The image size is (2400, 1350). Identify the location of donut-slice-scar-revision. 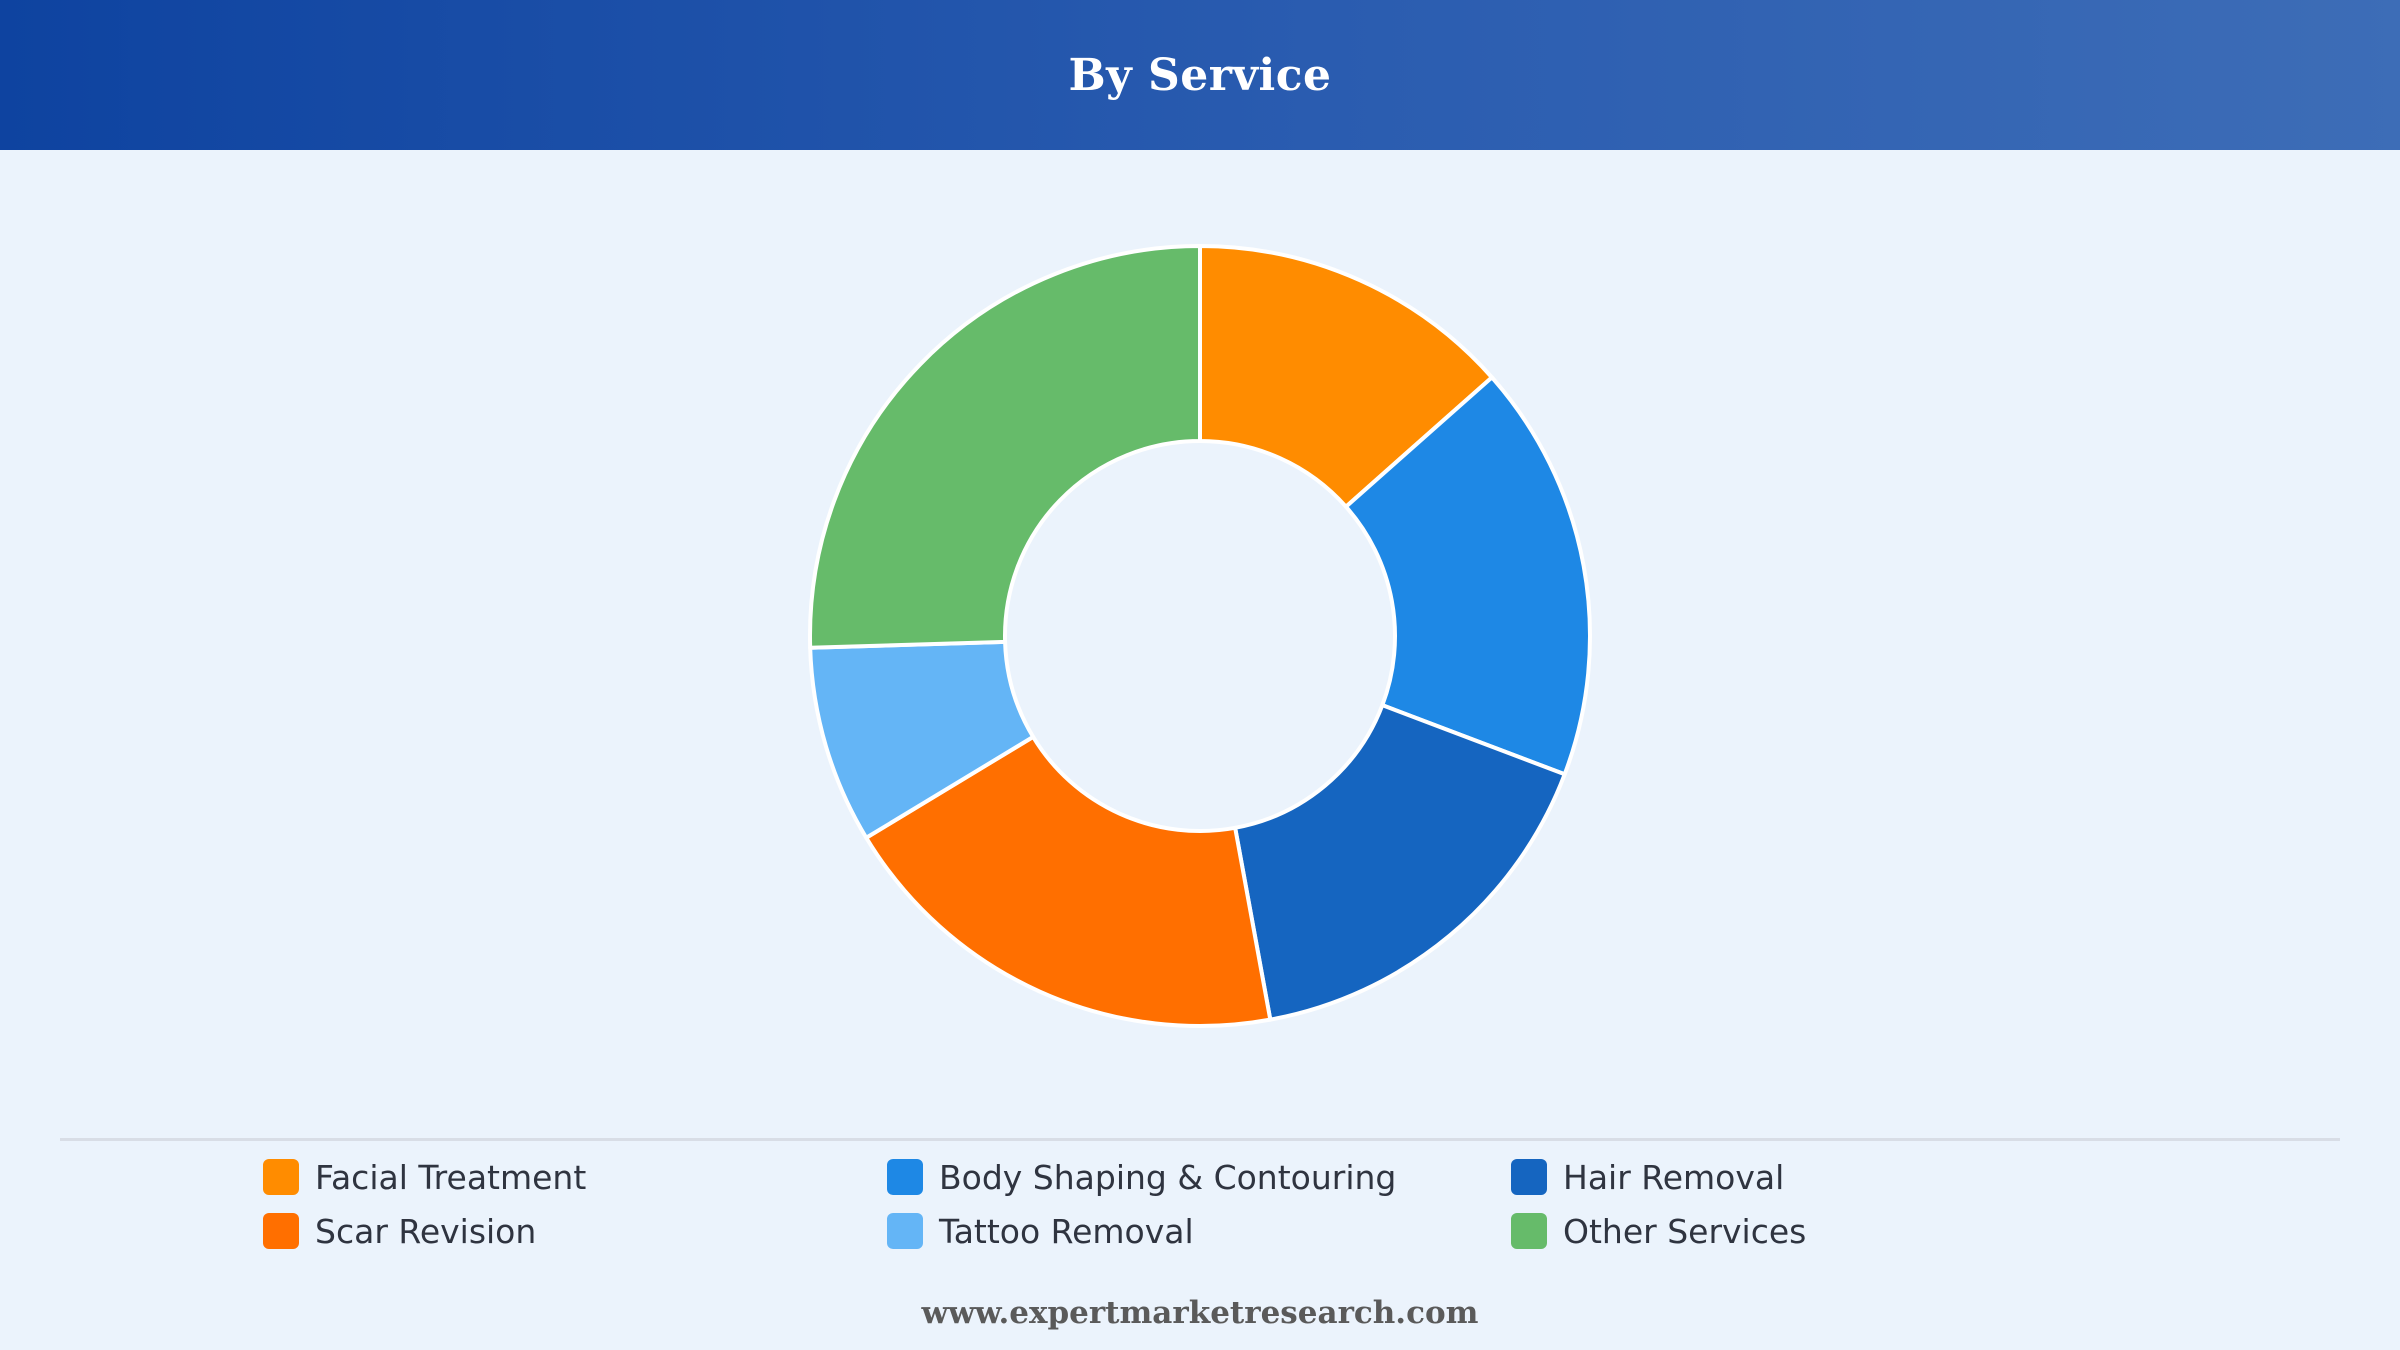
(1068, 881).